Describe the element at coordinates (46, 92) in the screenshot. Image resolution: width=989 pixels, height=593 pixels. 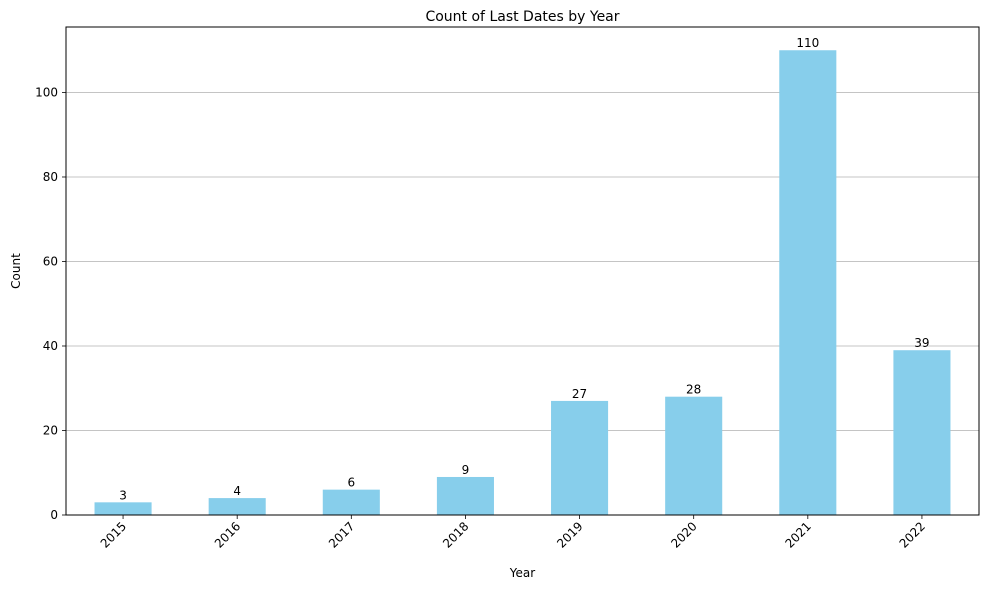
I see `y-tick-label-100: 100` at that location.